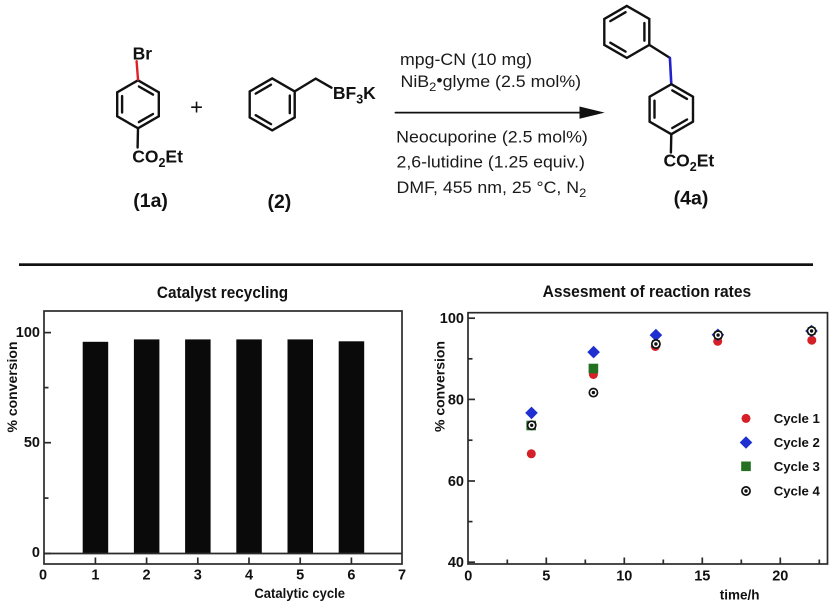  Describe the element at coordinates (797, 466) in the screenshot. I see `svg-text: Cycle 3` at that location.